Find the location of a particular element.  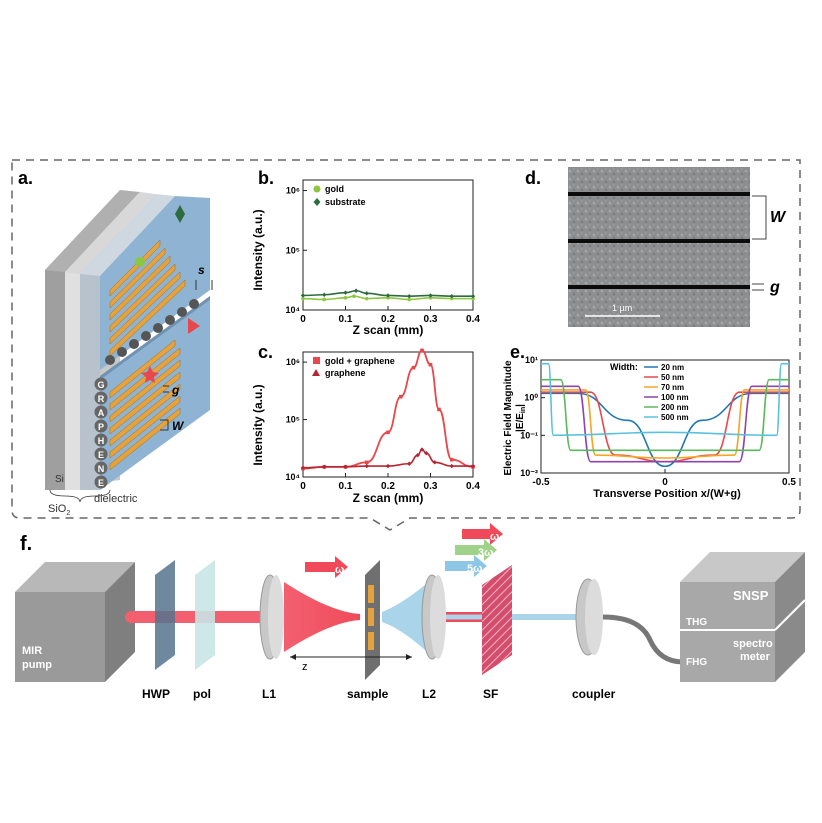

detector-front is located at coordinates (727, 632).